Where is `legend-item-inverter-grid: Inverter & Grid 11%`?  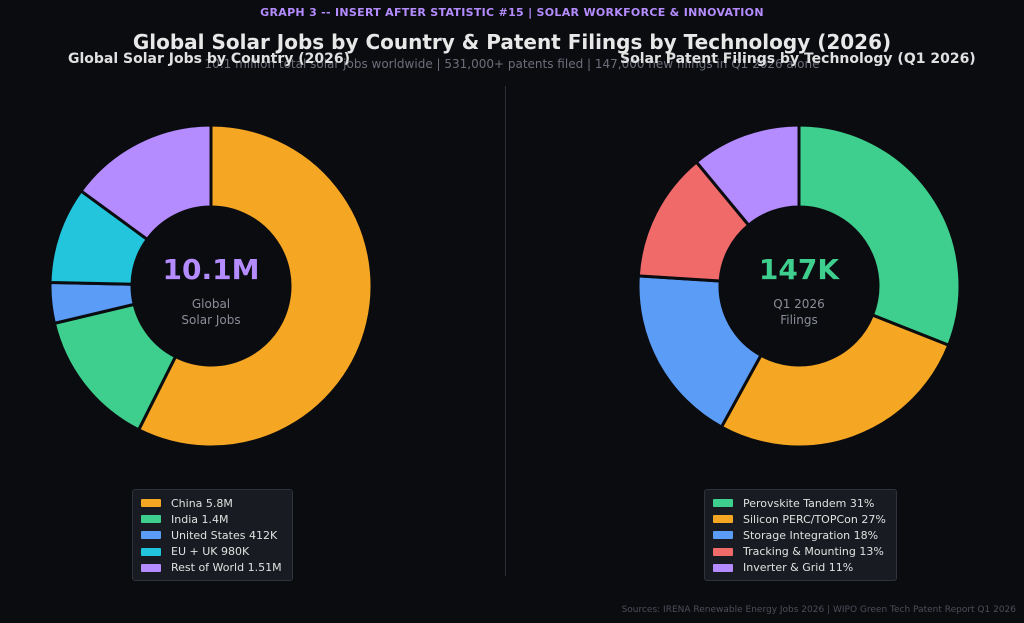
legend-item-inverter-grid: Inverter & Grid 11% is located at coordinates (799, 568).